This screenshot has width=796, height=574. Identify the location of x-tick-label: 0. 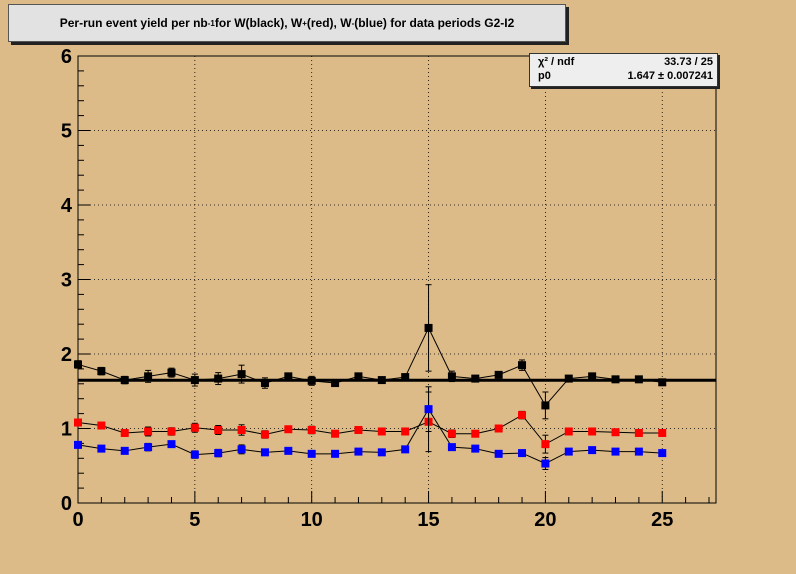
(77, 520).